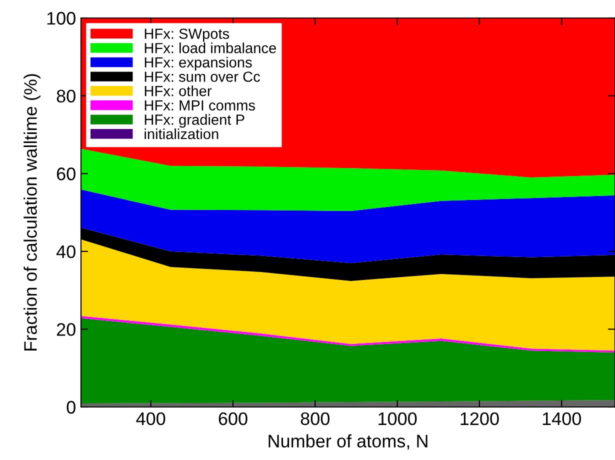 This screenshot has width=615, height=460. What do you see at coordinates (348, 442) in the screenshot?
I see `x-axis-title: Number of atoms, N` at bounding box center [348, 442].